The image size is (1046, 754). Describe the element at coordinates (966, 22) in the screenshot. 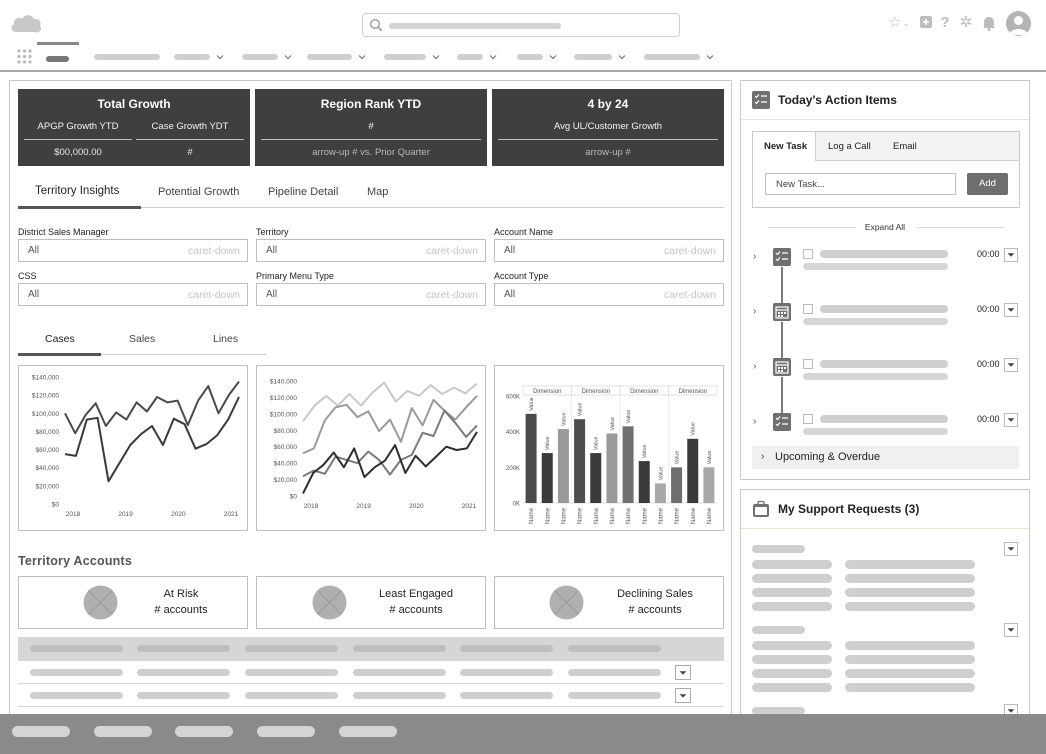

I see `gear-icon: ✲` at that location.